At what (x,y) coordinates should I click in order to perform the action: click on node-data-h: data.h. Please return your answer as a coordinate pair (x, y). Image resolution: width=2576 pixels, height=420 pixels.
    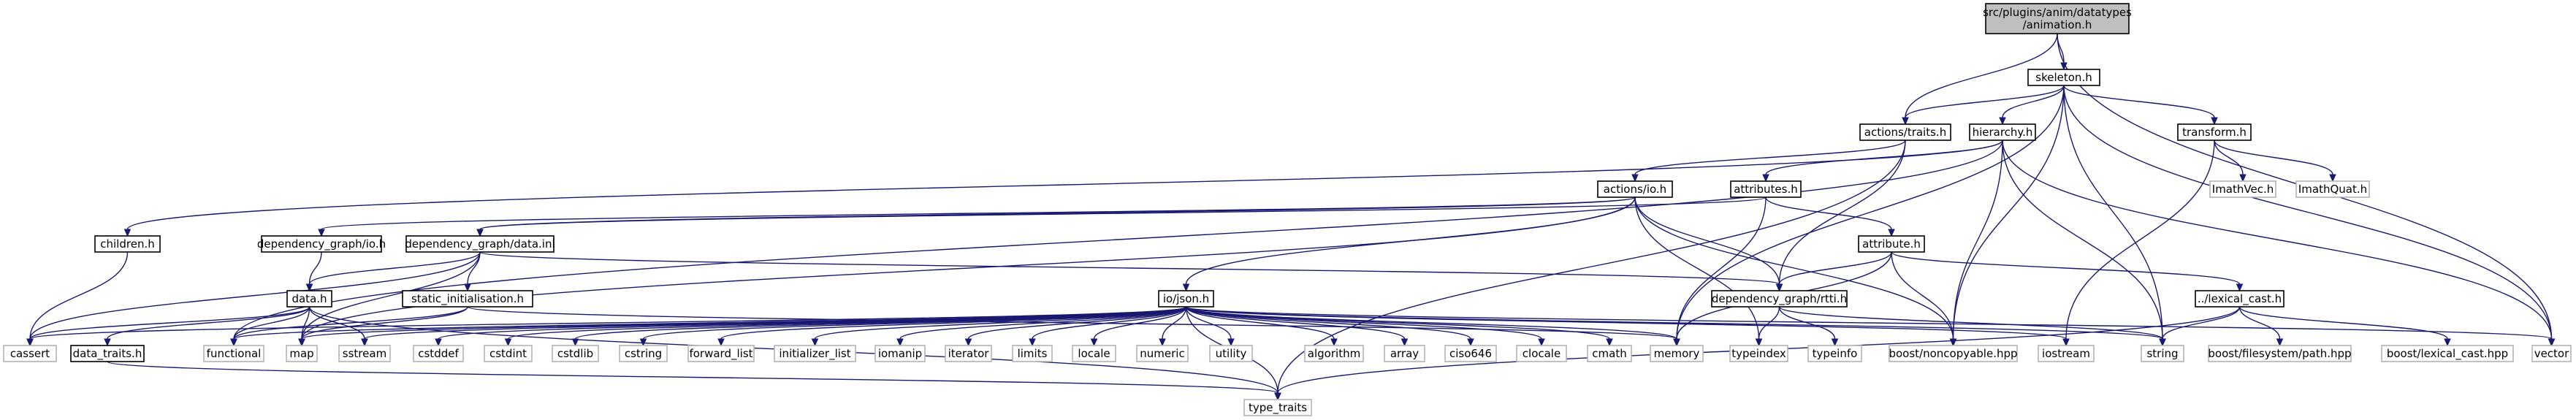
    Looking at the image, I should click on (309, 299).